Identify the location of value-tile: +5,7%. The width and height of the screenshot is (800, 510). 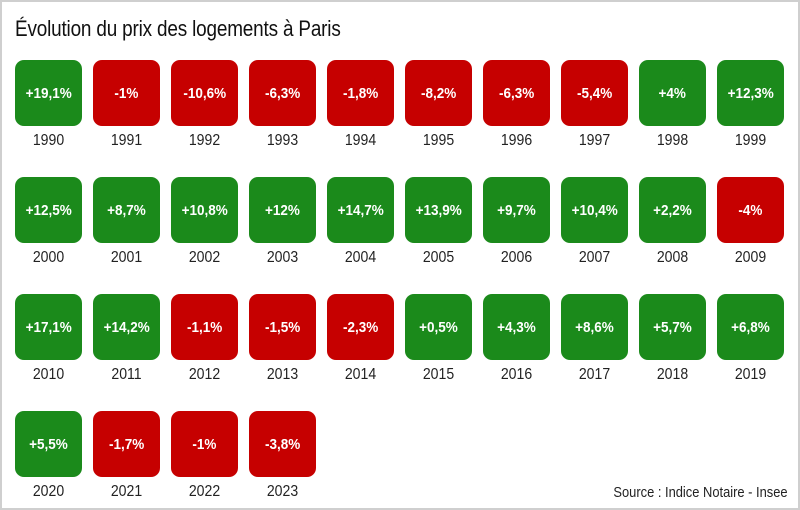
(672, 327).